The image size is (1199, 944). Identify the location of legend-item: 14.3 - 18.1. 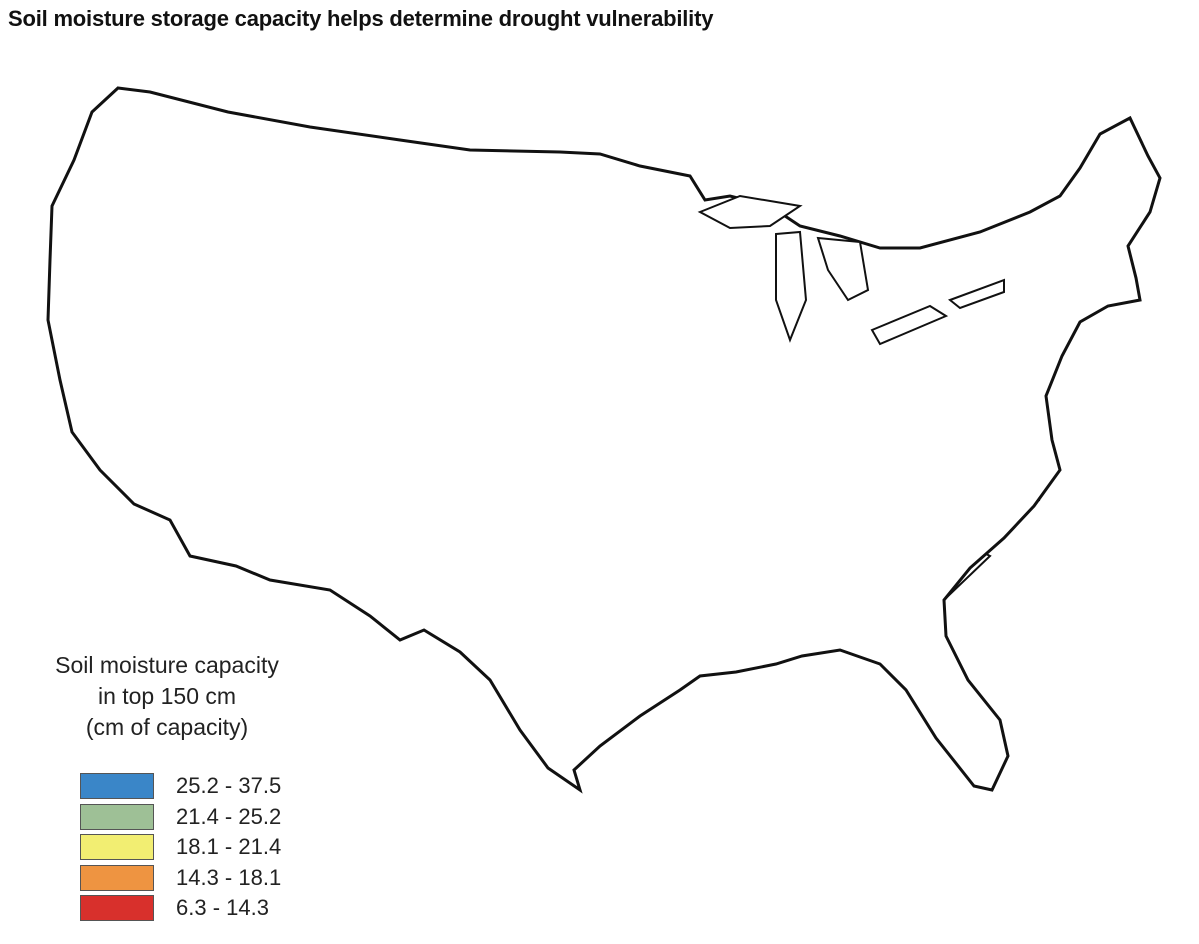
(193, 878).